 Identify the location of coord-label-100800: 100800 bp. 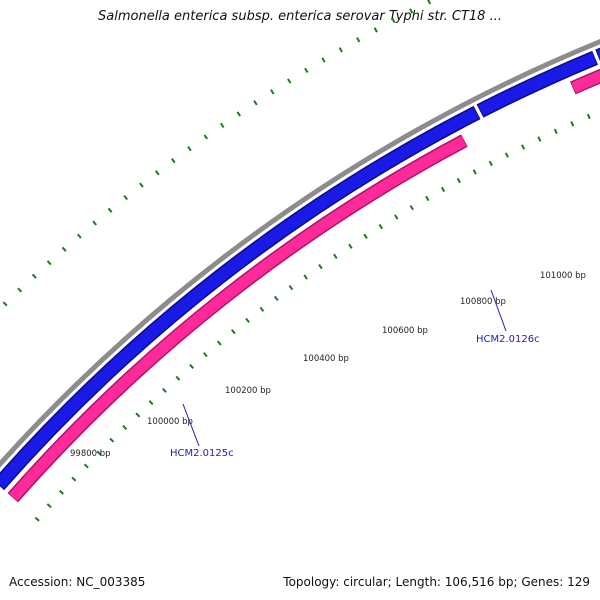
(483, 302).